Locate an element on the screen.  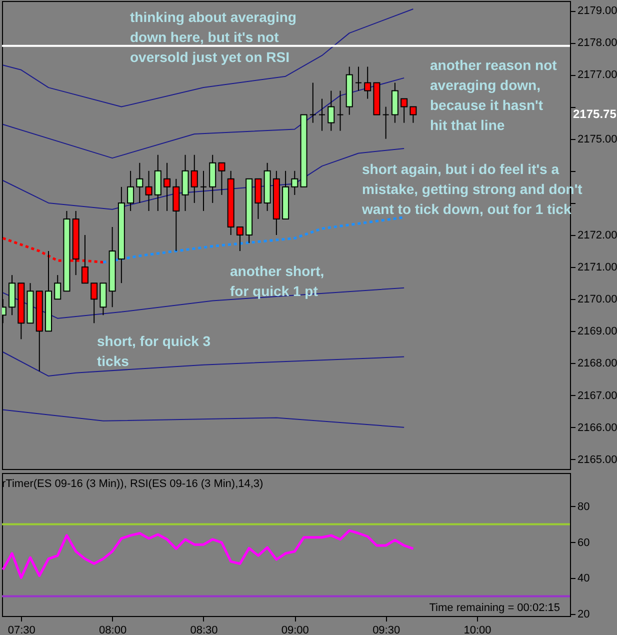
y-tick-label: 2165.00 is located at coordinates (597, 460).